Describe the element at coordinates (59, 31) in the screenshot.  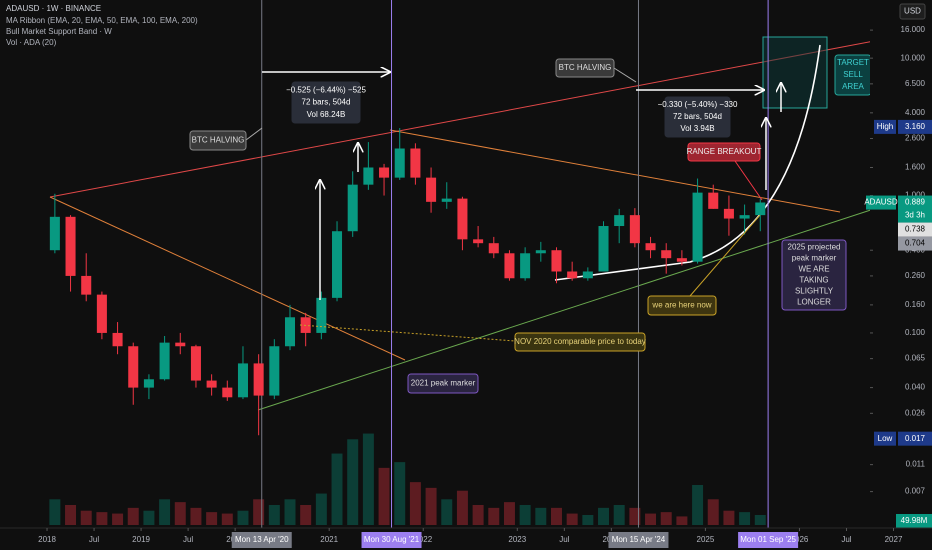
I see `indicator-label: Bull Market Support Band · W` at that location.